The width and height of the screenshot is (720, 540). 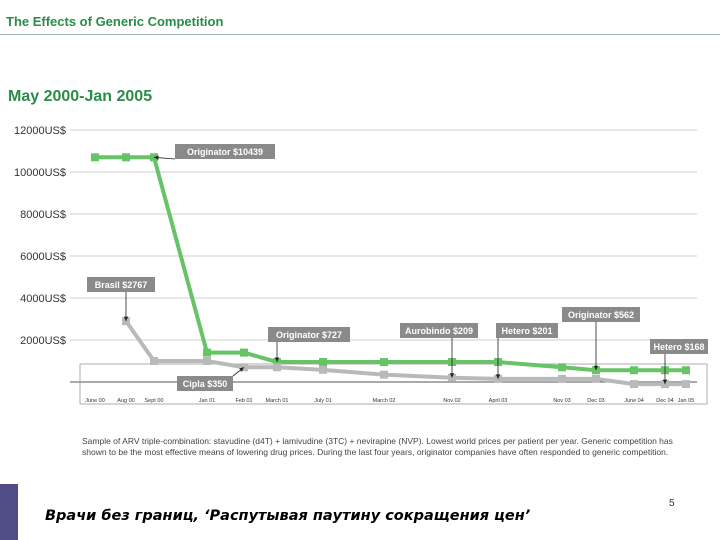 I want to click on y-tick-label: 2000US$, so click(x=43, y=341).